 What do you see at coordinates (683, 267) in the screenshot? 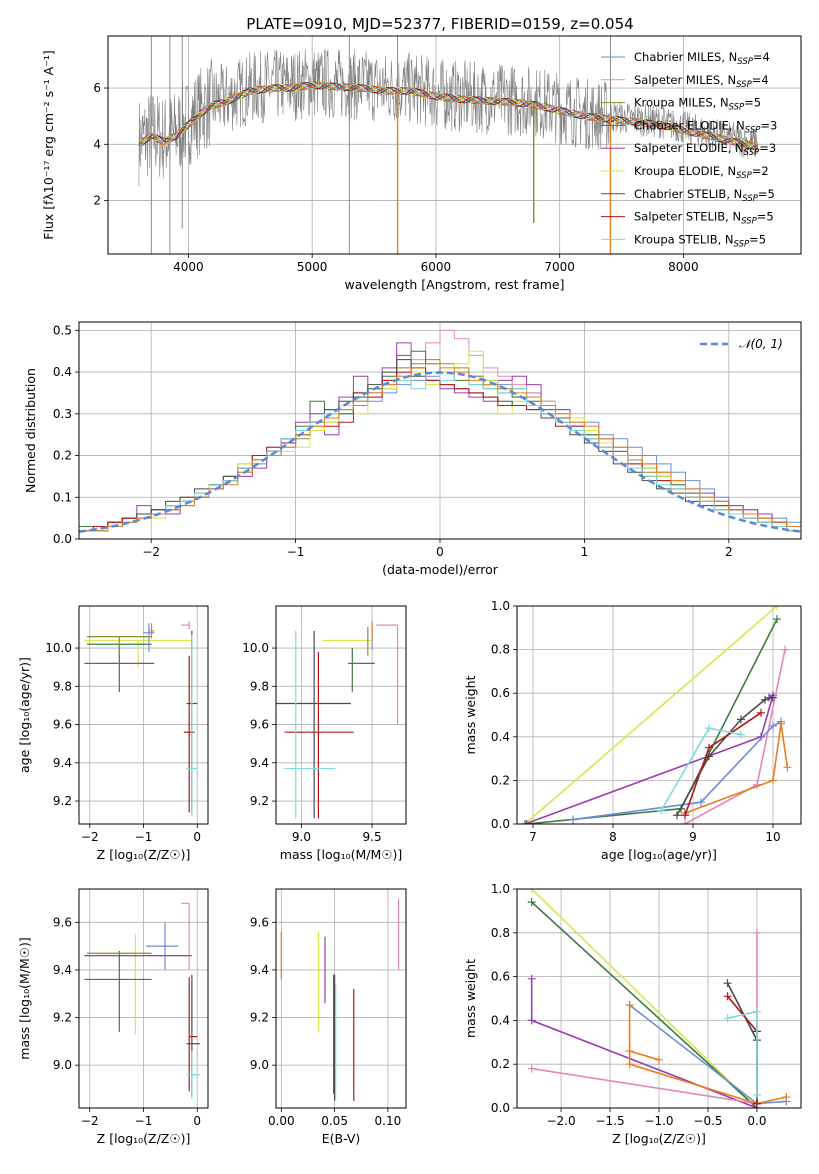
I see `x-tick-label: 8000` at bounding box center [683, 267].